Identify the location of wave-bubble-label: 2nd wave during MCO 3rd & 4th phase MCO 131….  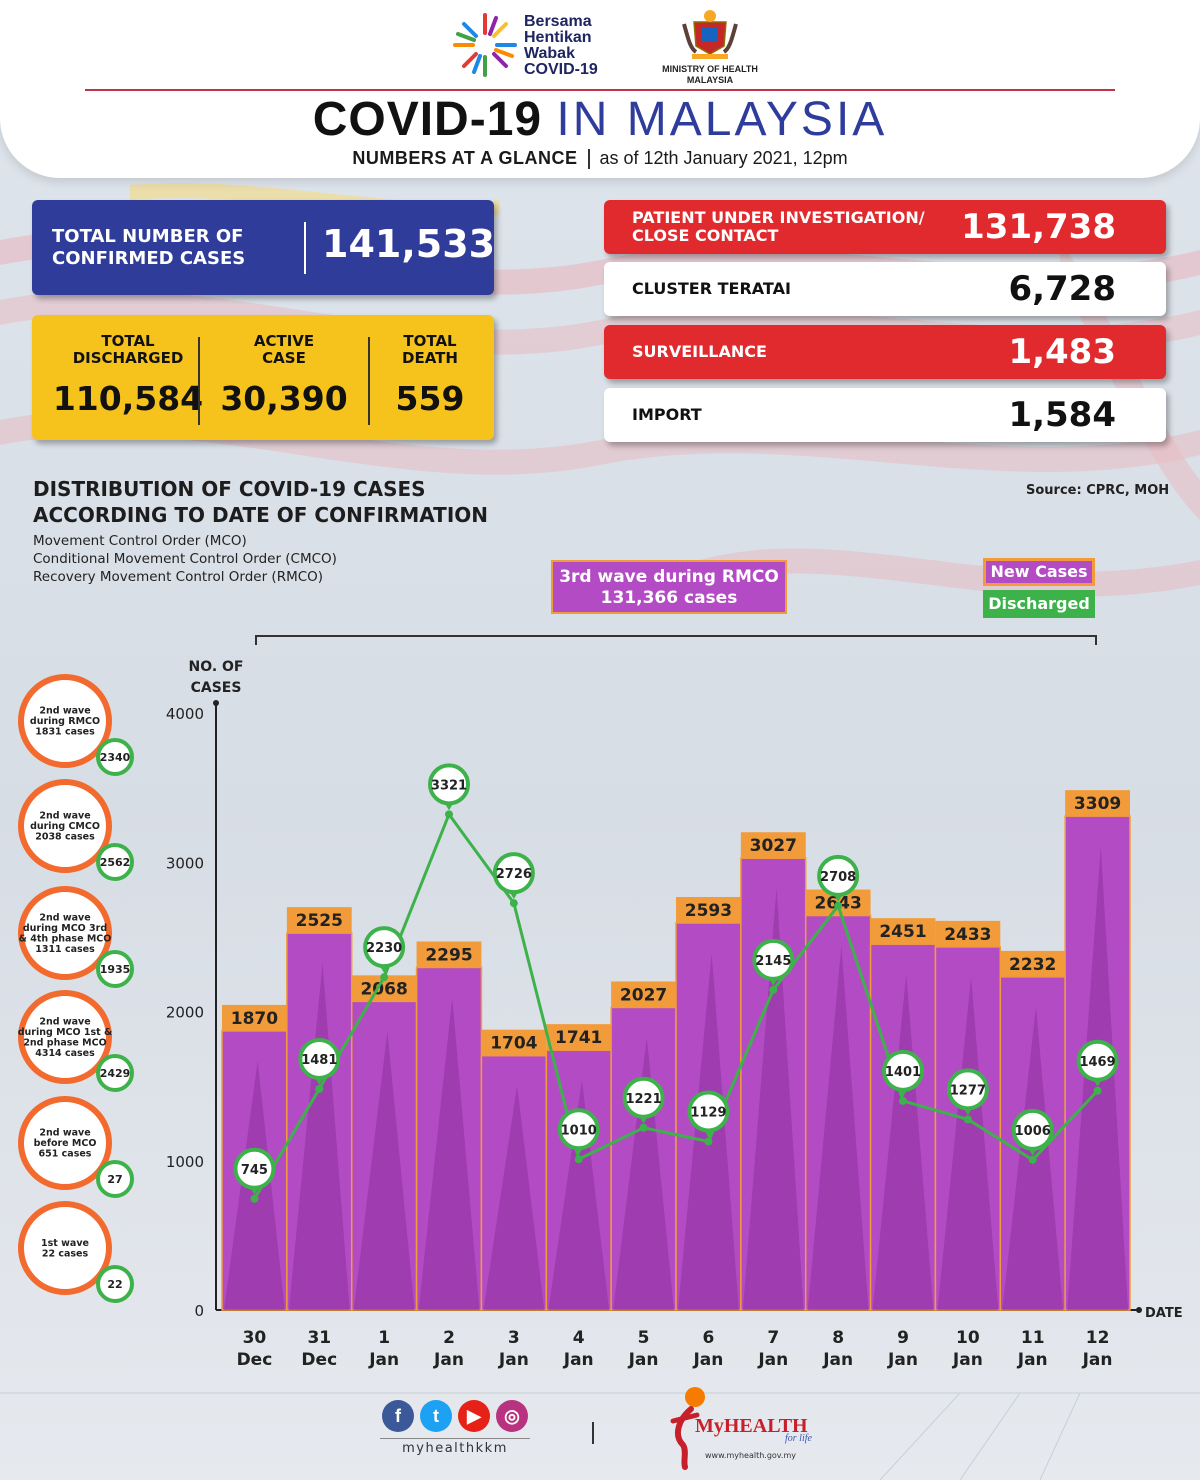
(65, 933).